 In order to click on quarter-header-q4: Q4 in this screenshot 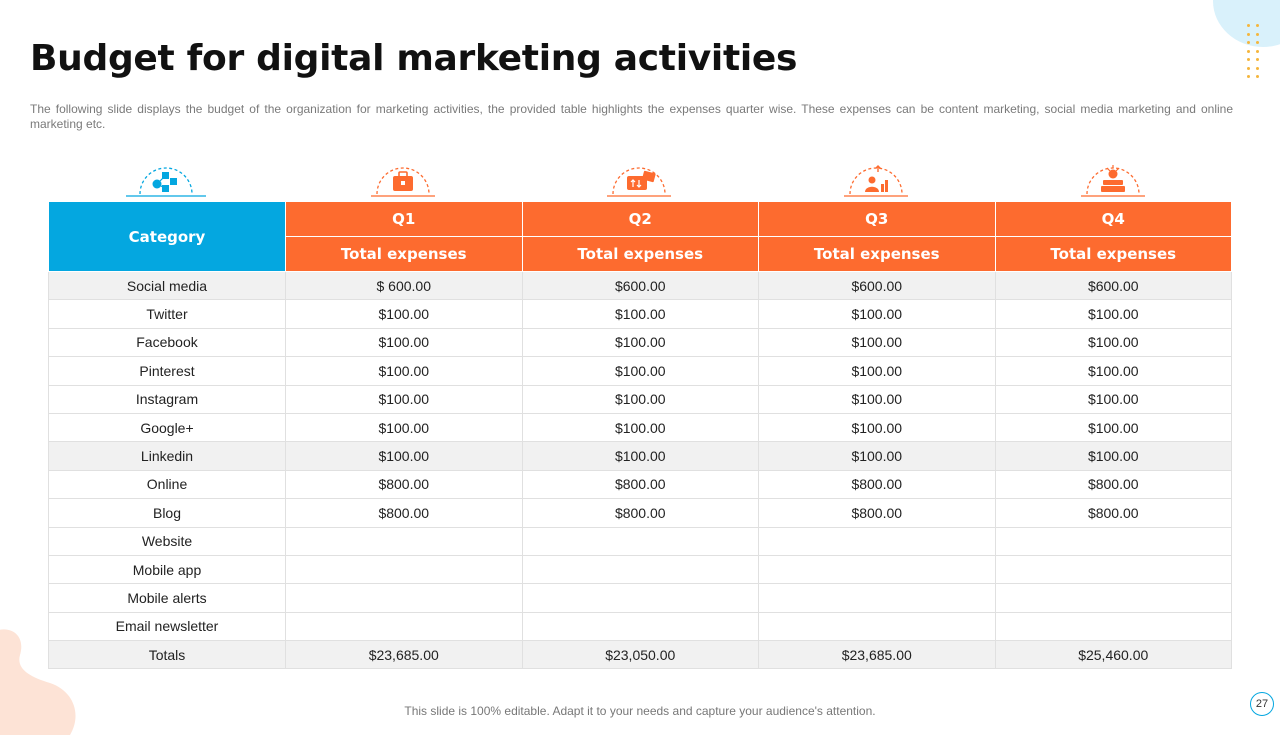, I will do `click(1113, 219)`.